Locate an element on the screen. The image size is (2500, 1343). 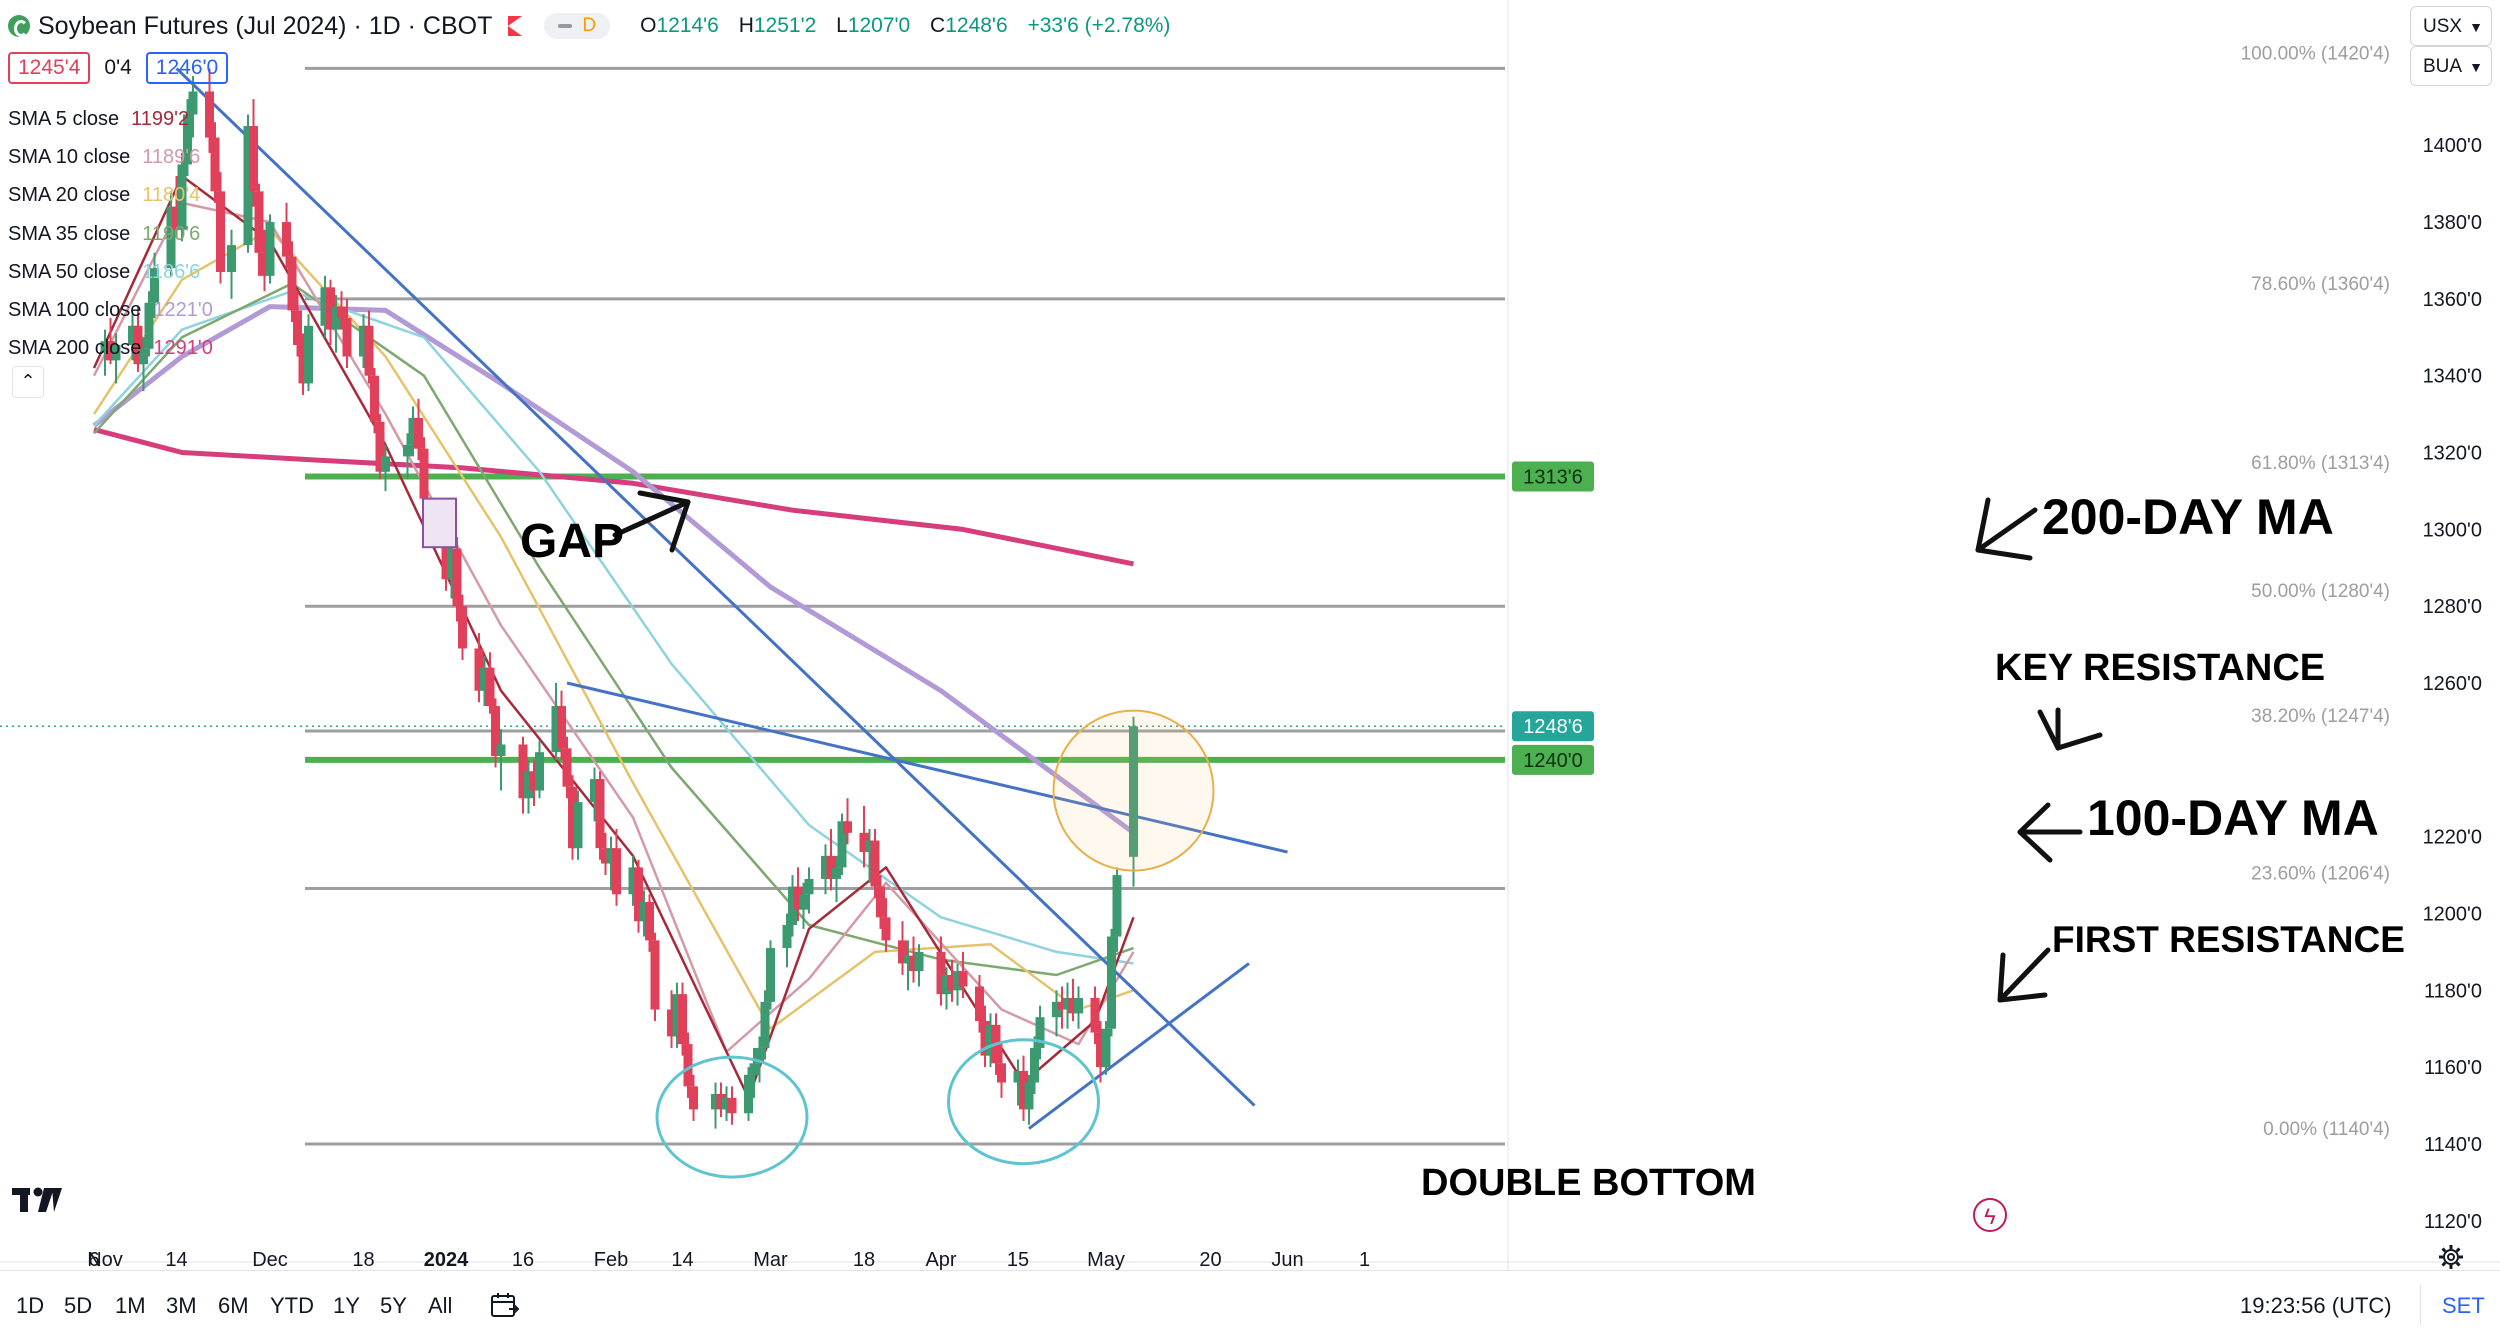
legend-sma50: SMA 50 close 1186'6 is located at coordinates (104, 271).